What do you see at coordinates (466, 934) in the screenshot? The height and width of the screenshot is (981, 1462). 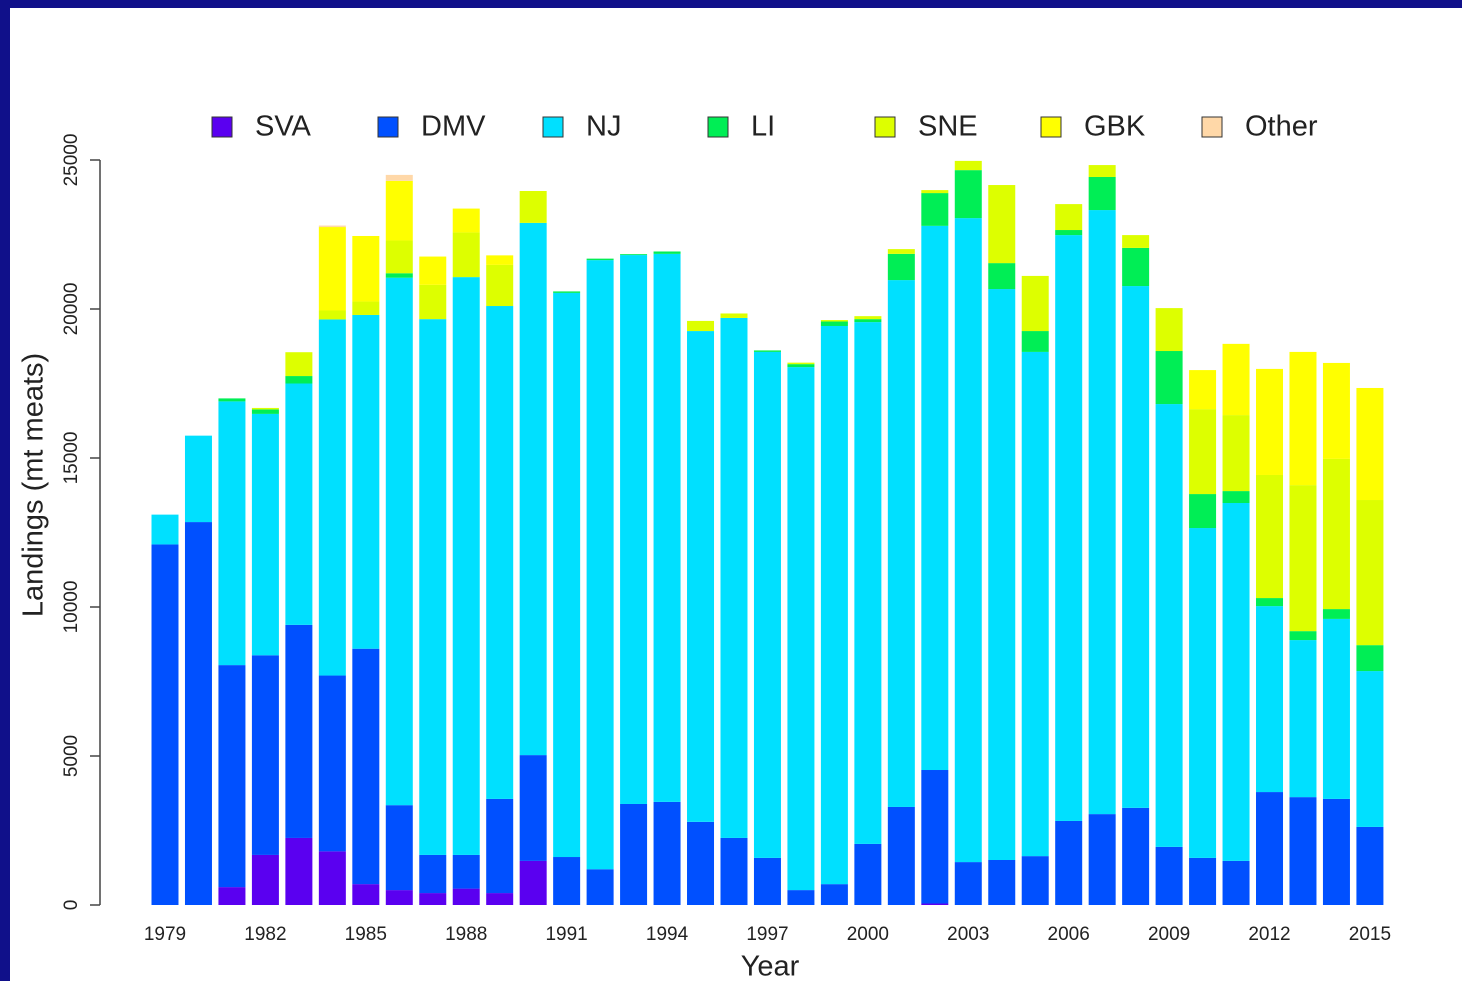 I see `x-tick-label: 1988` at bounding box center [466, 934].